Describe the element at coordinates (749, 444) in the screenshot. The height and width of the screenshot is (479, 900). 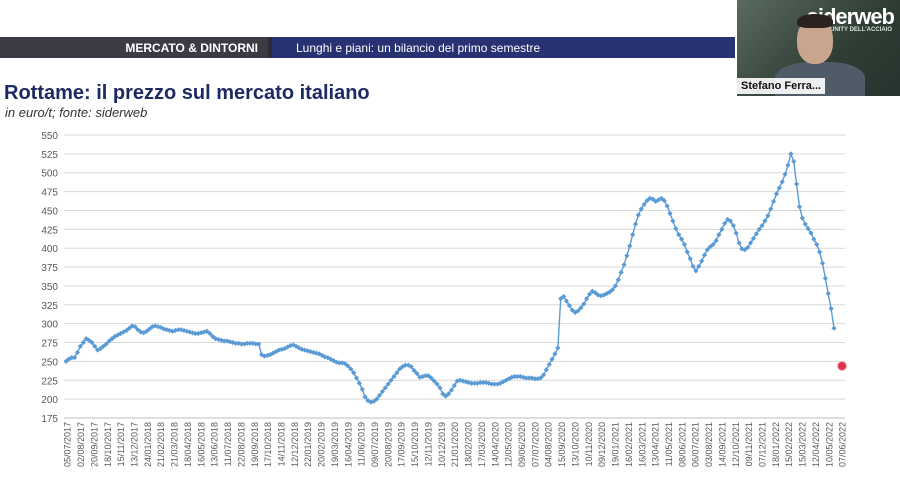
I see `x-tick-label: 09/11/2021` at that location.